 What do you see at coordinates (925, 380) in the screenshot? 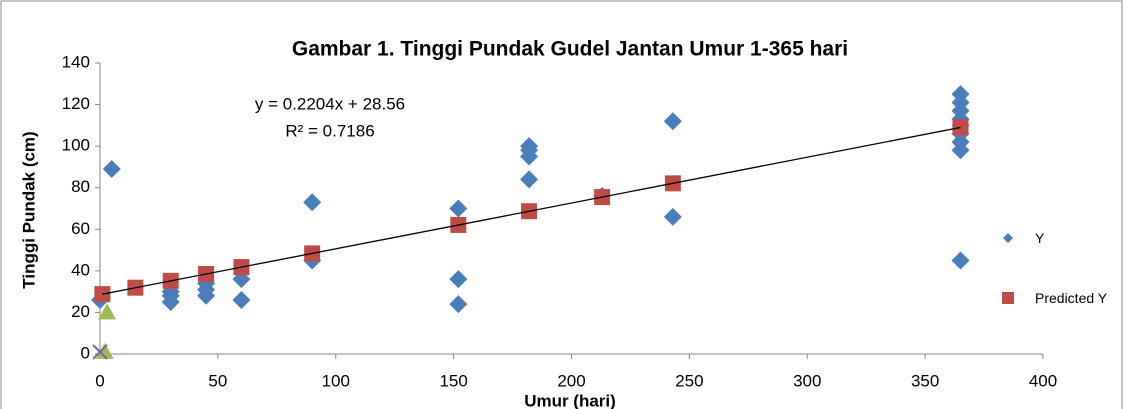
I see `x-tick-label: 350` at bounding box center [925, 380].